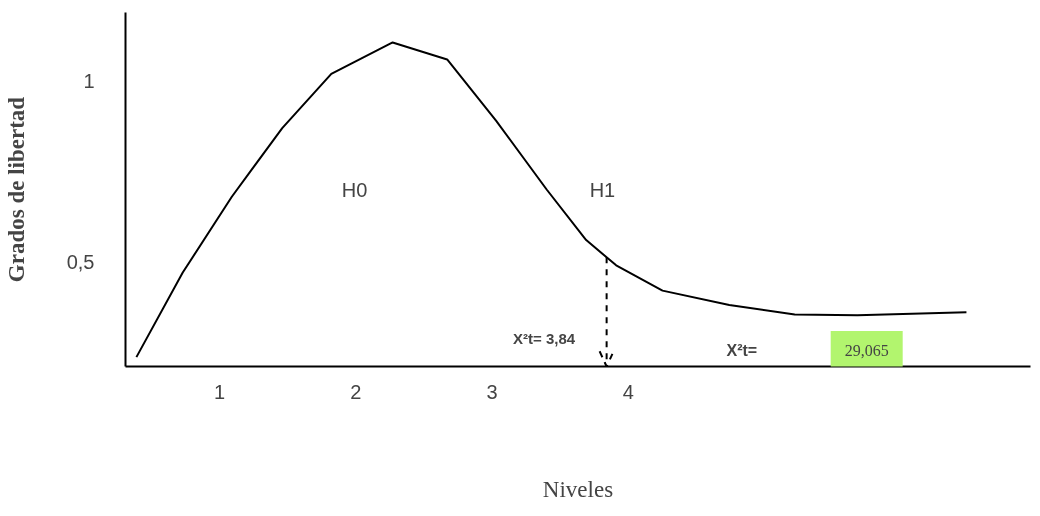  Describe the element at coordinates (578, 489) in the screenshot. I see `x-axis-title: Niveles` at that location.